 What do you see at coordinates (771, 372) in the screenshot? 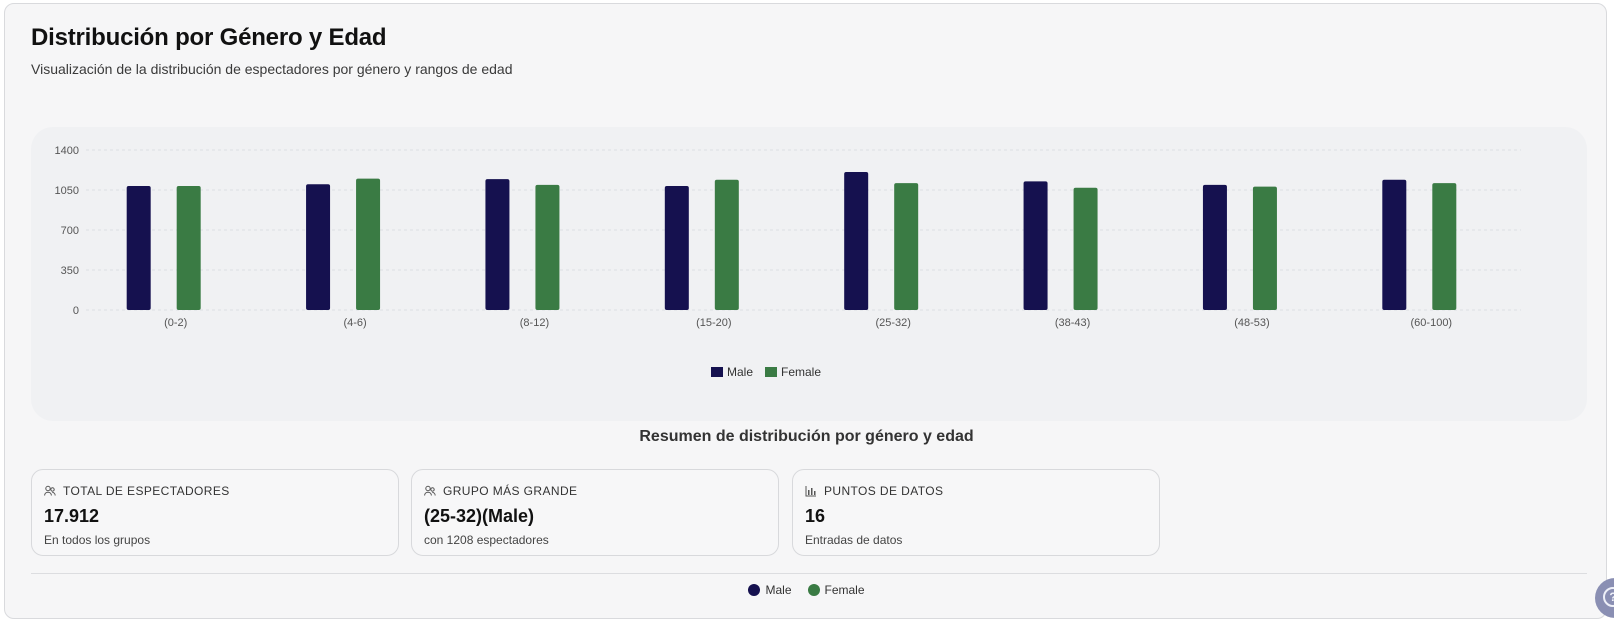
I see `legend-swatch-female` at bounding box center [771, 372].